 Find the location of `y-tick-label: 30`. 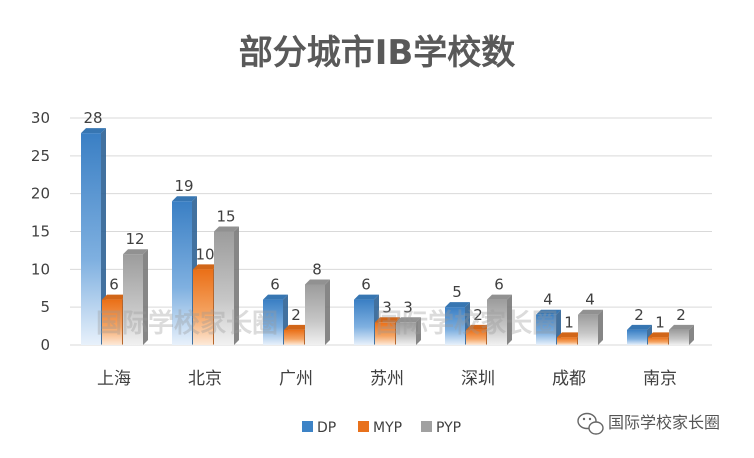

y-tick-label: 30 is located at coordinates (40, 118).